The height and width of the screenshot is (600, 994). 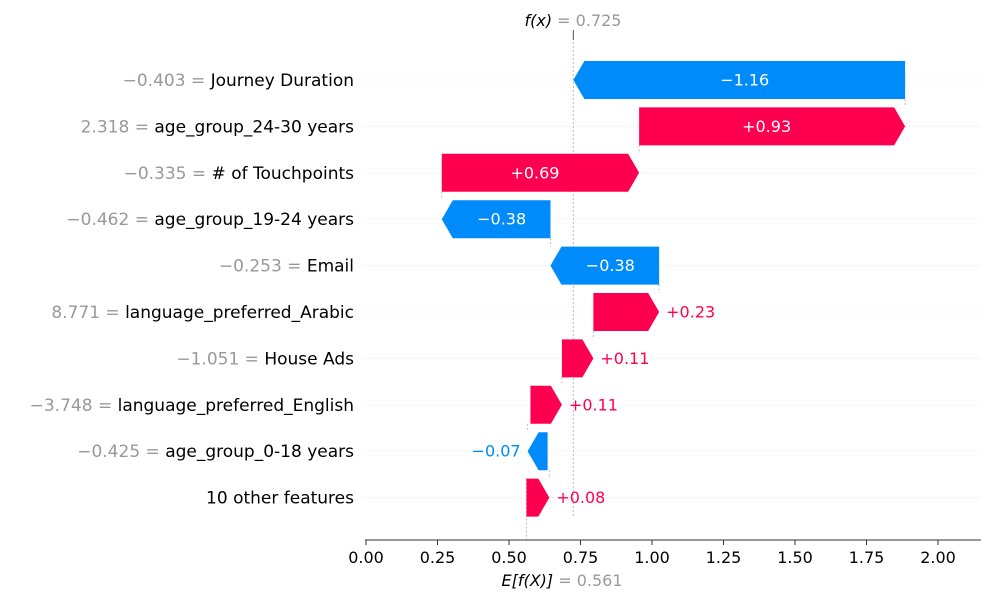 I want to click on feature-label: −3.748 = language_preferred_English, so click(x=192, y=406).